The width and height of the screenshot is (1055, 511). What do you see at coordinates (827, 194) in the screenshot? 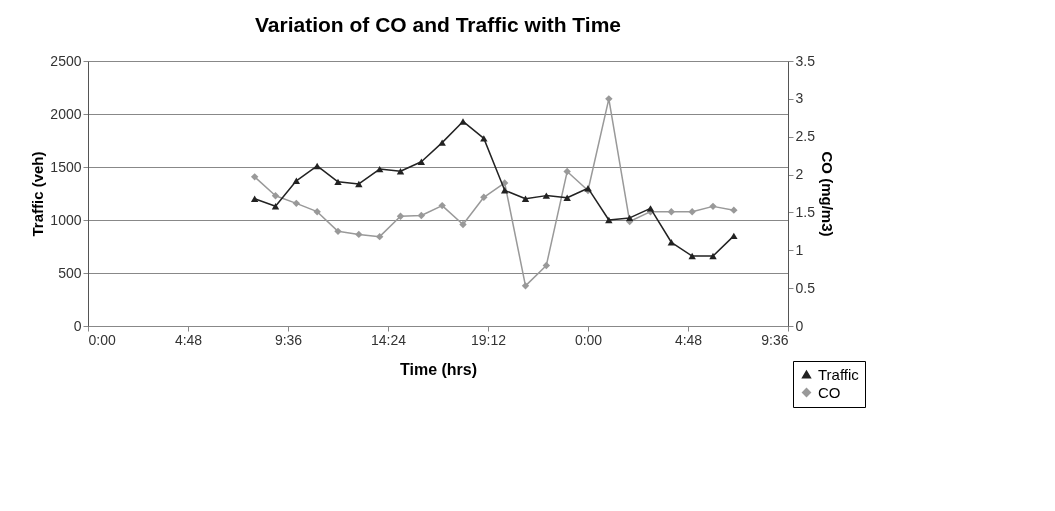
I see `y2-axis-title: CO (mg/m3)` at bounding box center [827, 194].